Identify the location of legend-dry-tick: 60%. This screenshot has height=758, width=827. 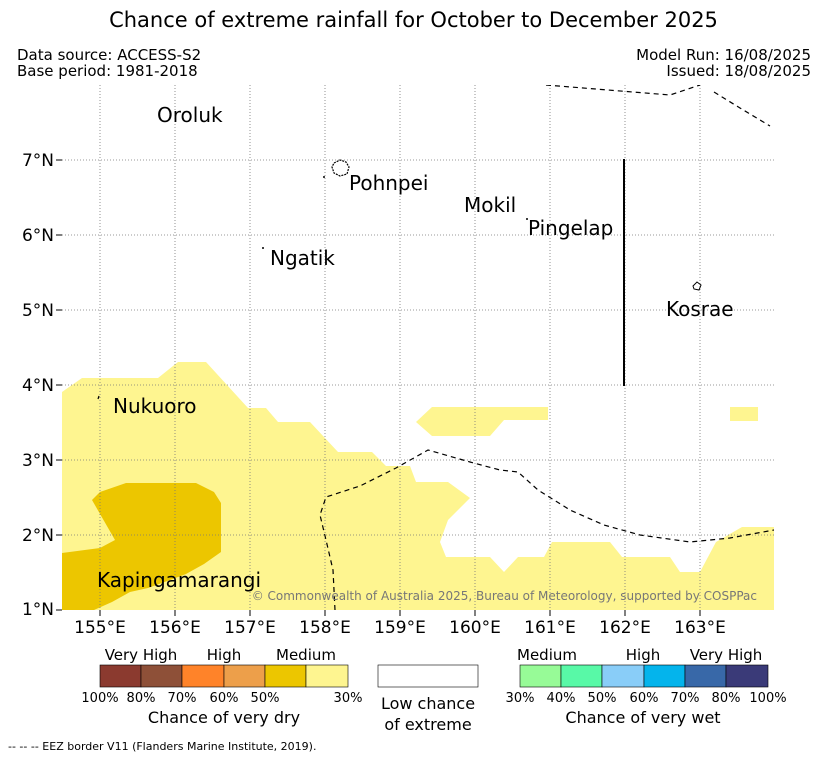
(224, 698).